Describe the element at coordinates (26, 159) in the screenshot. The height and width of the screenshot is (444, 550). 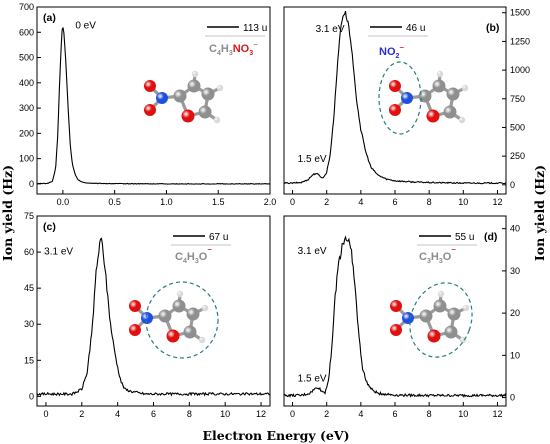
I see `y-tick-label: 100` at that location.